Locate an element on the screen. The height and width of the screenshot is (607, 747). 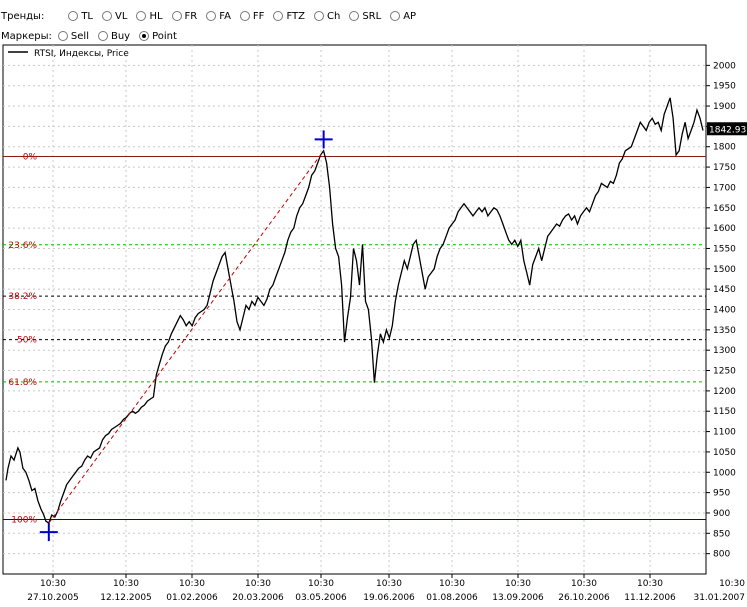
y-tick-label: 1600 is located at coordinates (724, 229).